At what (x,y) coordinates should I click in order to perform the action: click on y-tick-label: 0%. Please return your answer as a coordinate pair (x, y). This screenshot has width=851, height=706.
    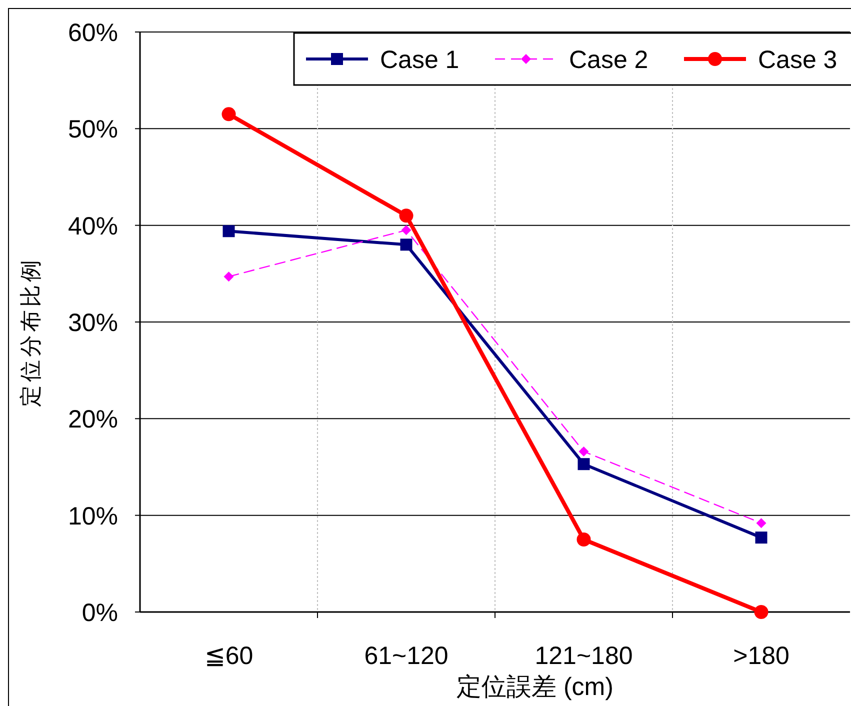
    Looking at the image, I should click on (100, 613).